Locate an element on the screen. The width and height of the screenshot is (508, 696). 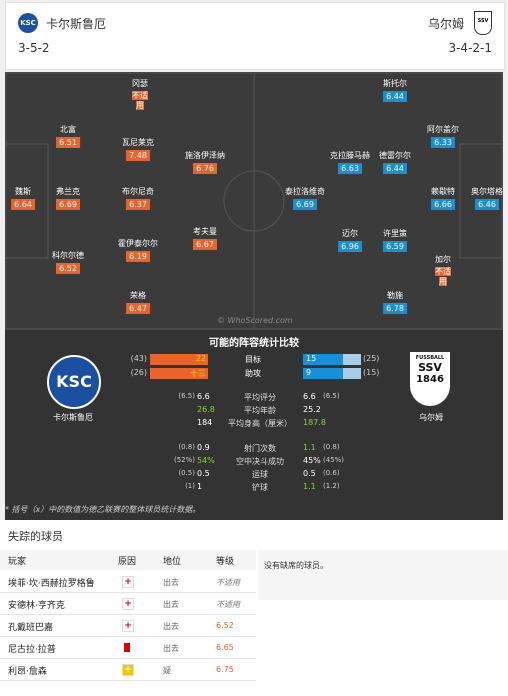
rating-text: 不适用 is located at coordinates (443, 276).